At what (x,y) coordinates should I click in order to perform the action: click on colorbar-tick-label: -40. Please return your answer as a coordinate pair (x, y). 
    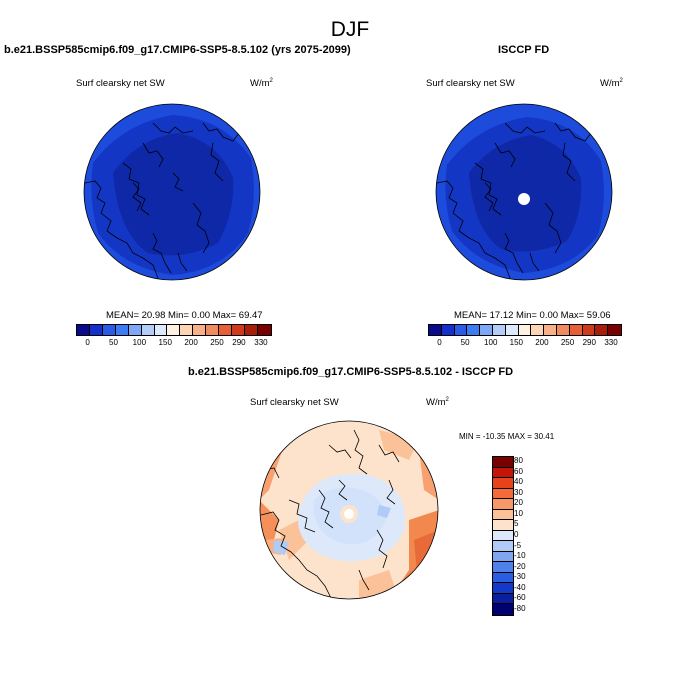
    Looking at the image, I should click on (520, 587).